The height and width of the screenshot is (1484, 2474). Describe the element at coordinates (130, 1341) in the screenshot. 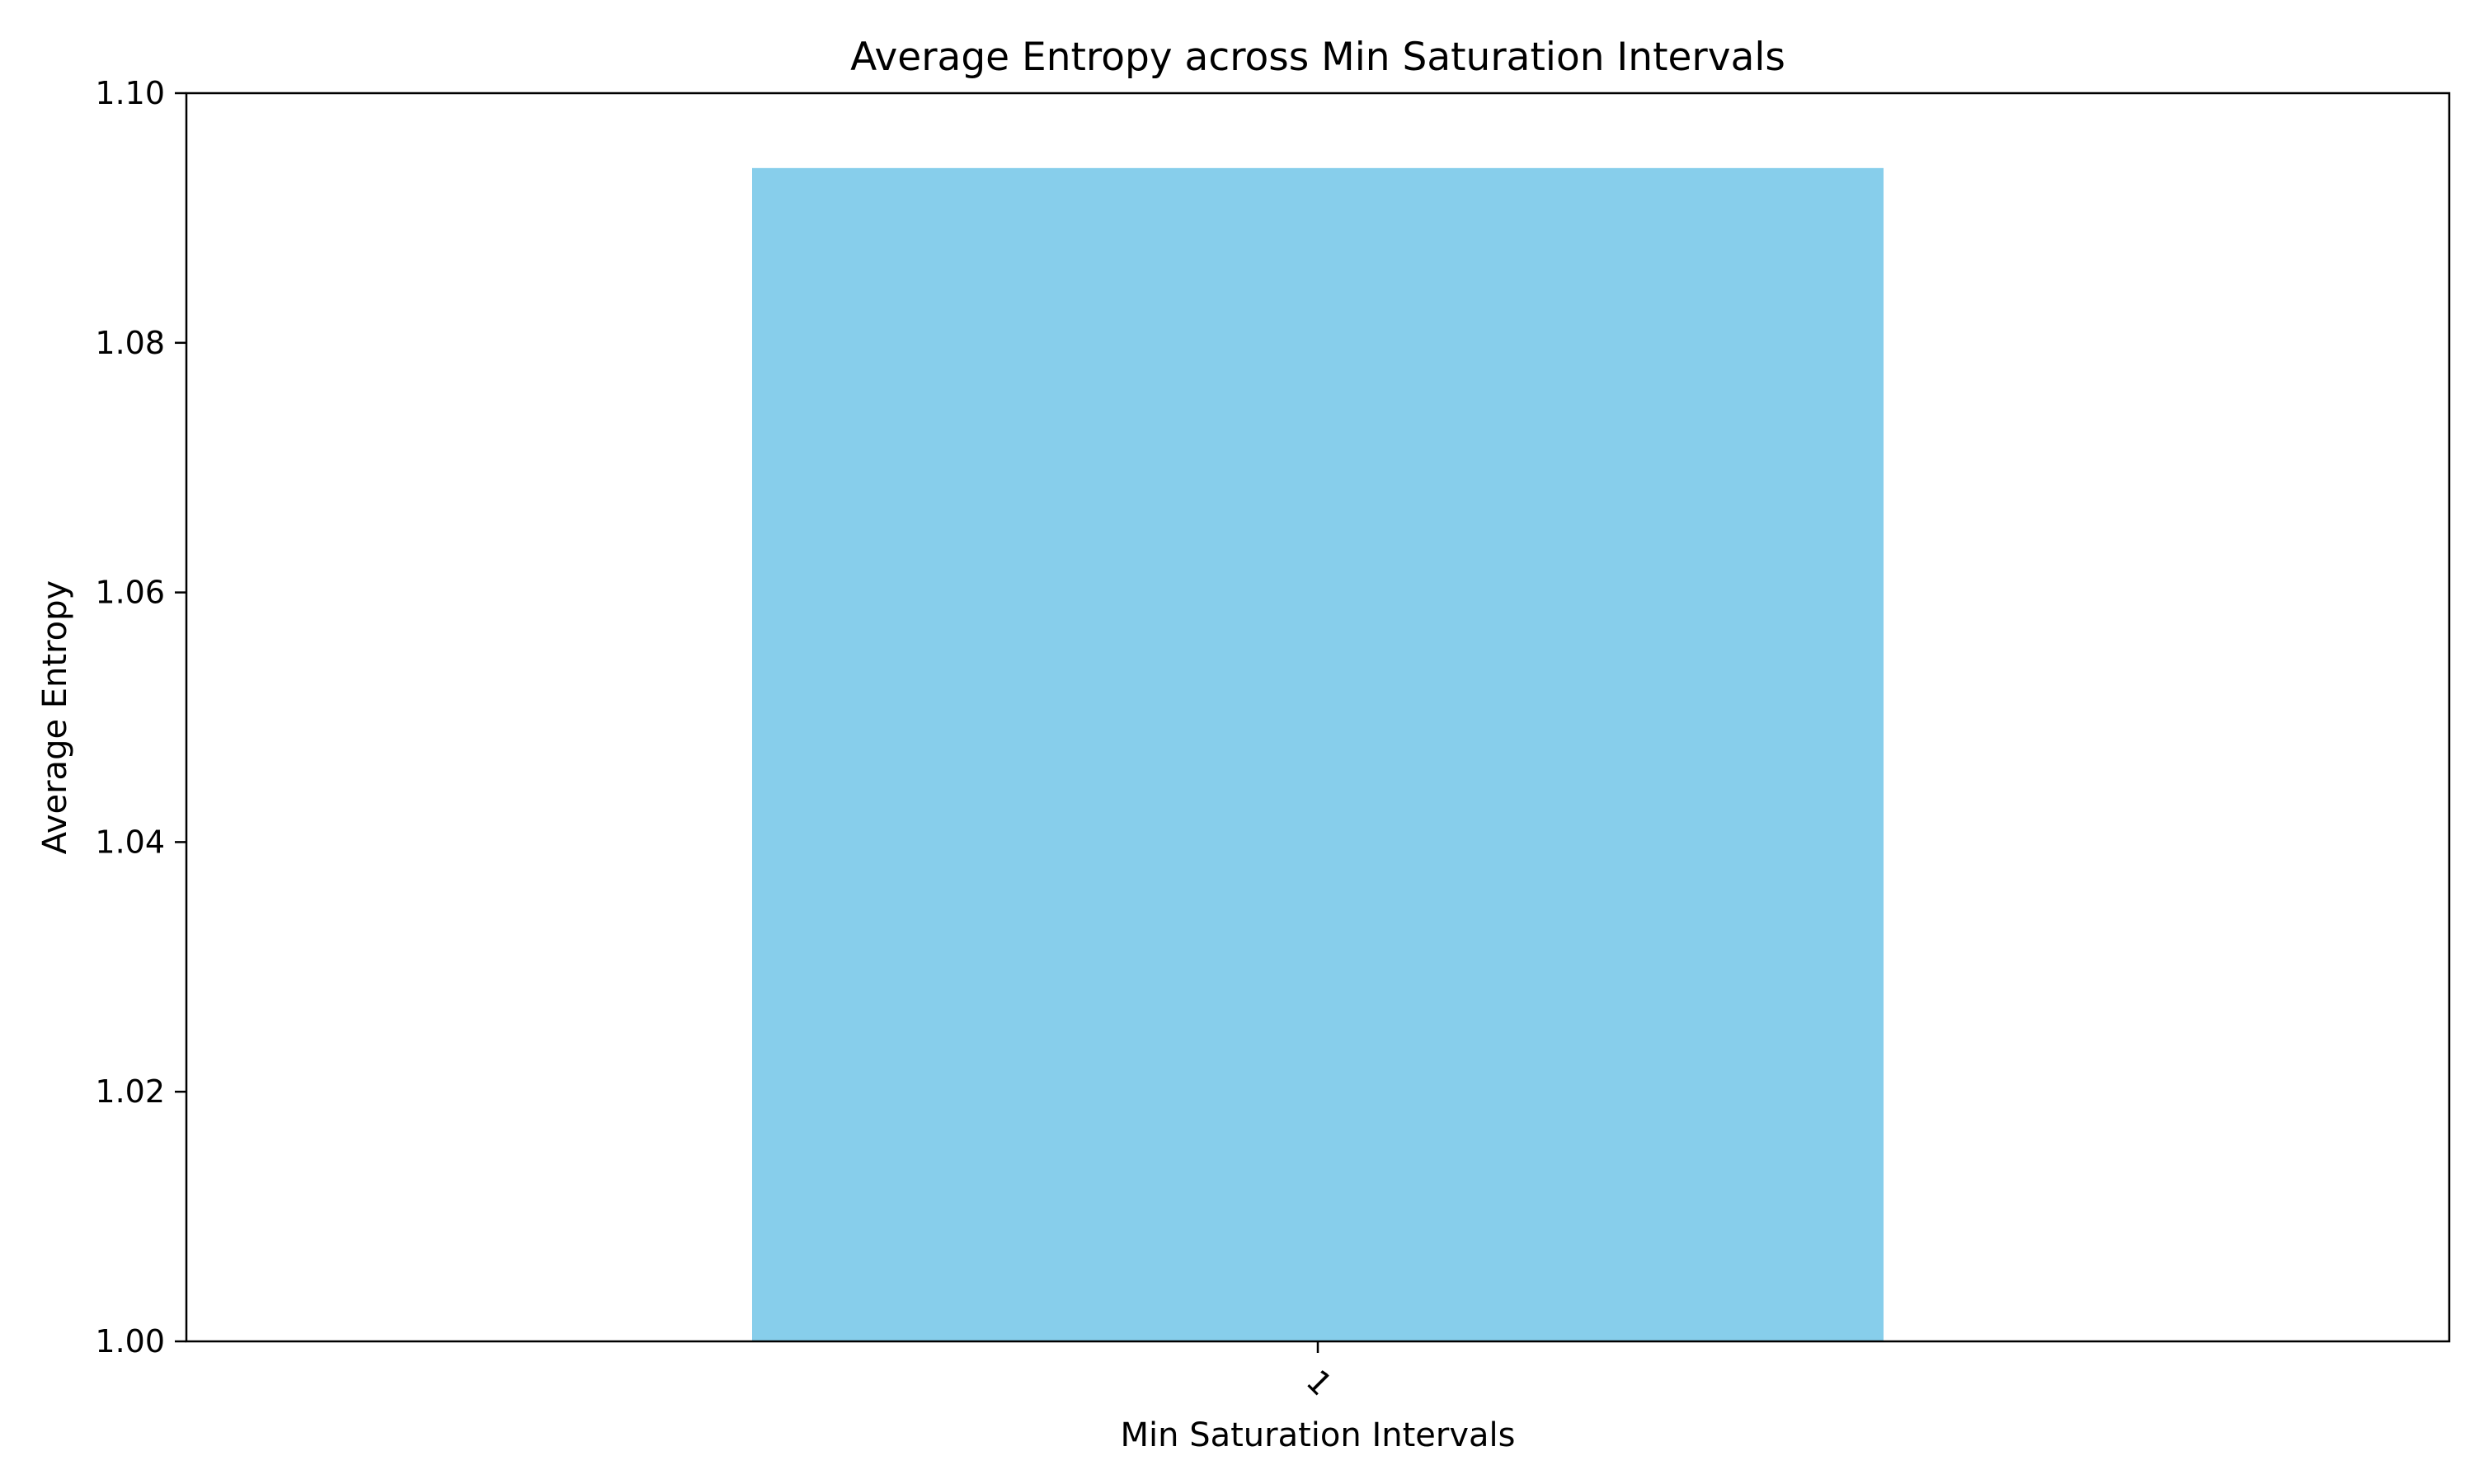

I see `y-tick-label: 1.00` at that location.